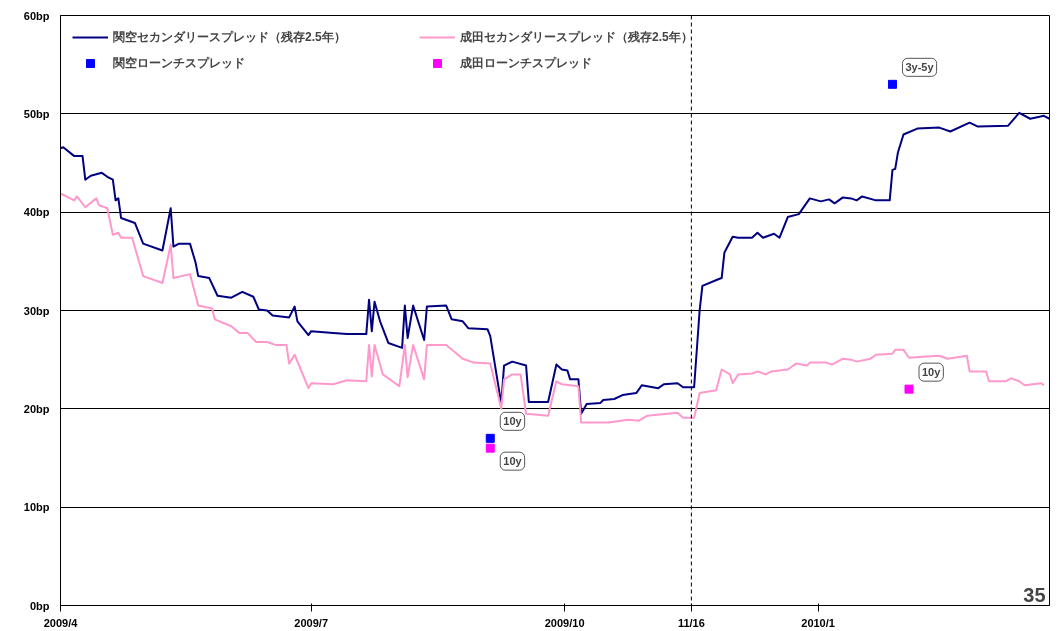  I want to click on x-tick-label: 2010/1, so click(818, 622).